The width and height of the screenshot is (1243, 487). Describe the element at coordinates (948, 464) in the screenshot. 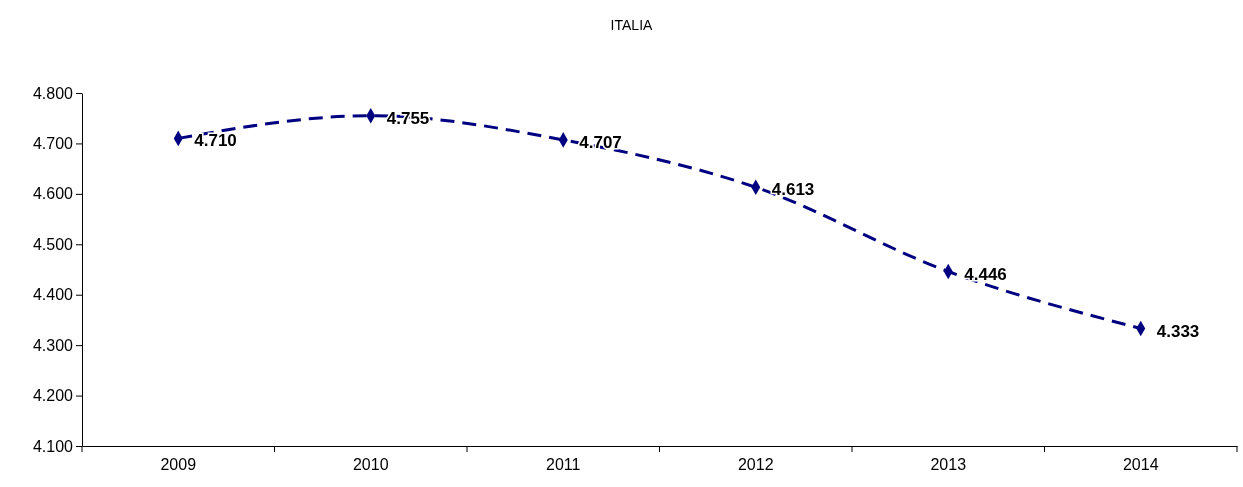

I see `x-tick-label: 2013` at that location.